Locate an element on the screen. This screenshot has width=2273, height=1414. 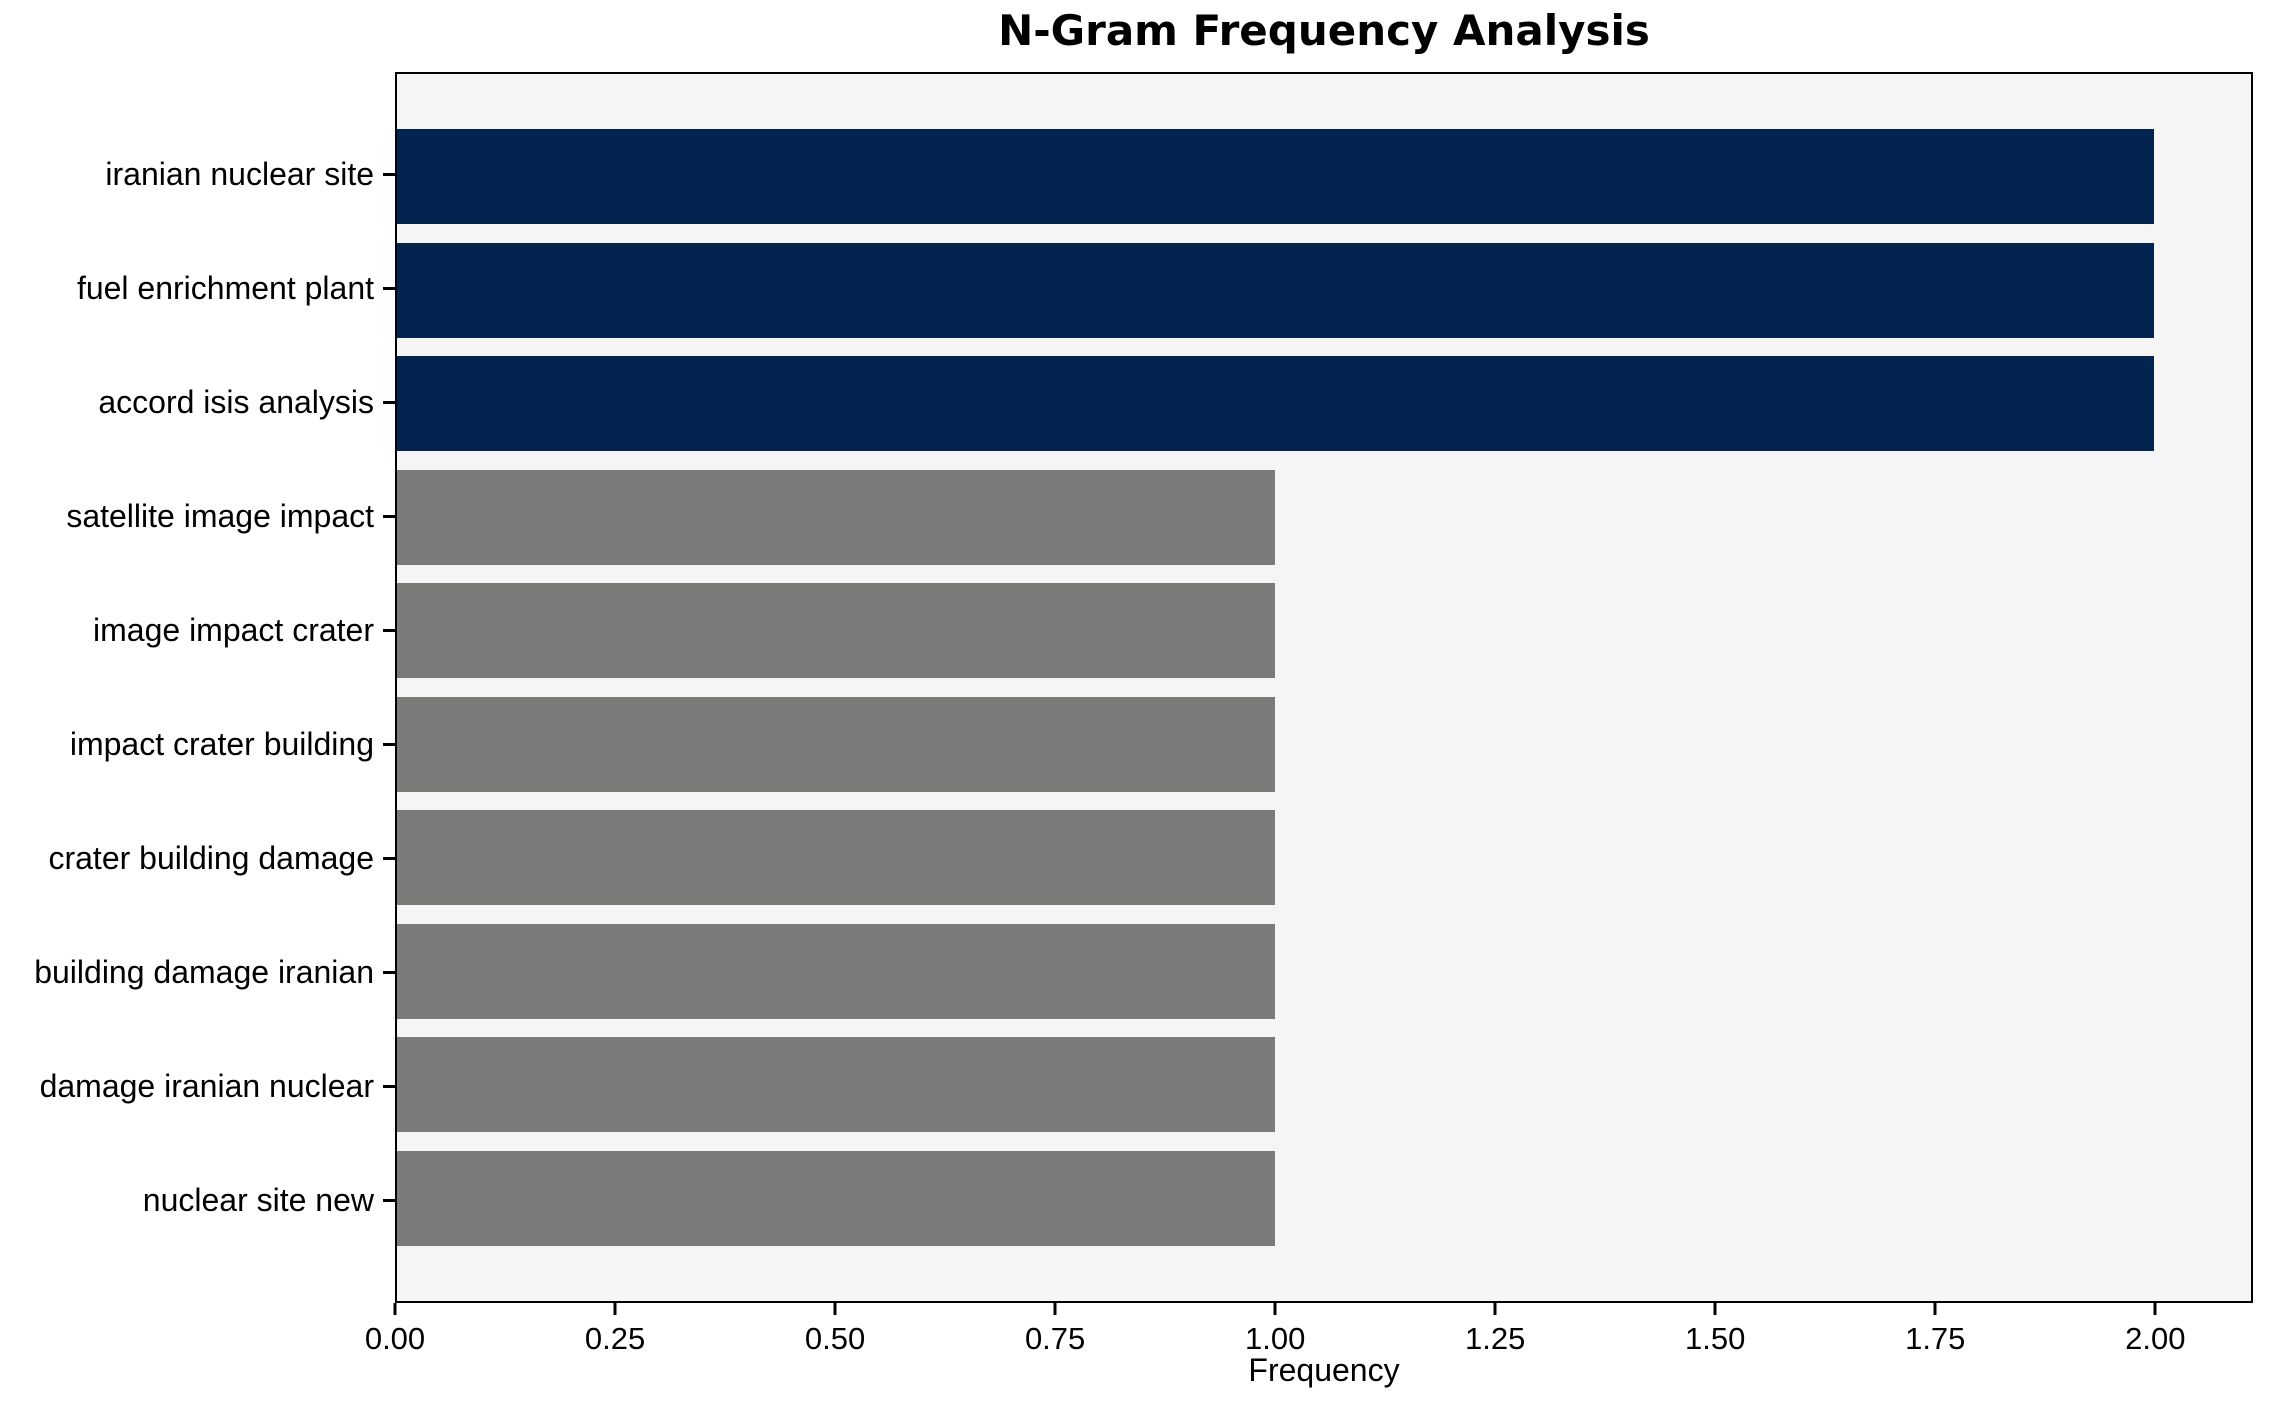
y-tick-row: satellite image impact is located at coordinates (197, 516).